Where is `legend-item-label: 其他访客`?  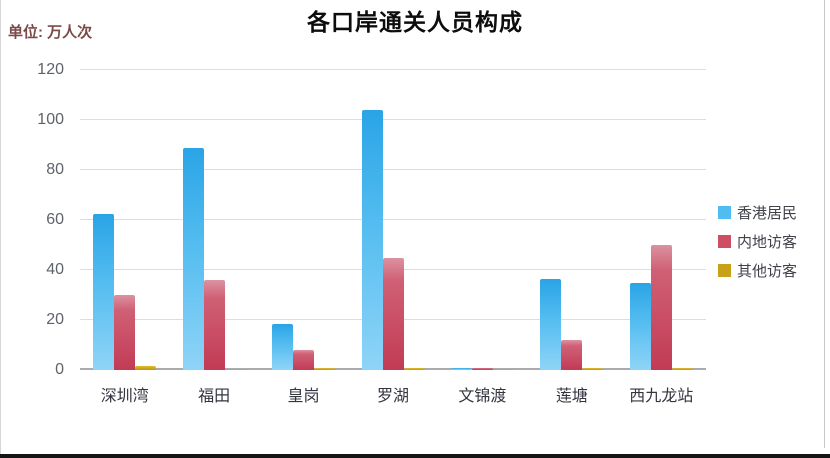
legend-item-label: 其他访客 is located at coordinates (767, 271).